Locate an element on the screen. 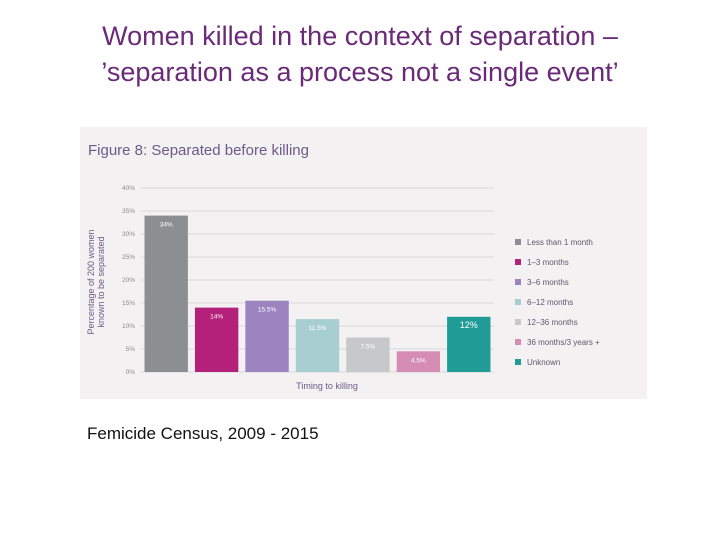 Image resolution: width=720 pixels, height=540 pixels. y-axis-label-line-2: known to be separated is located at coordinates (101, 281).